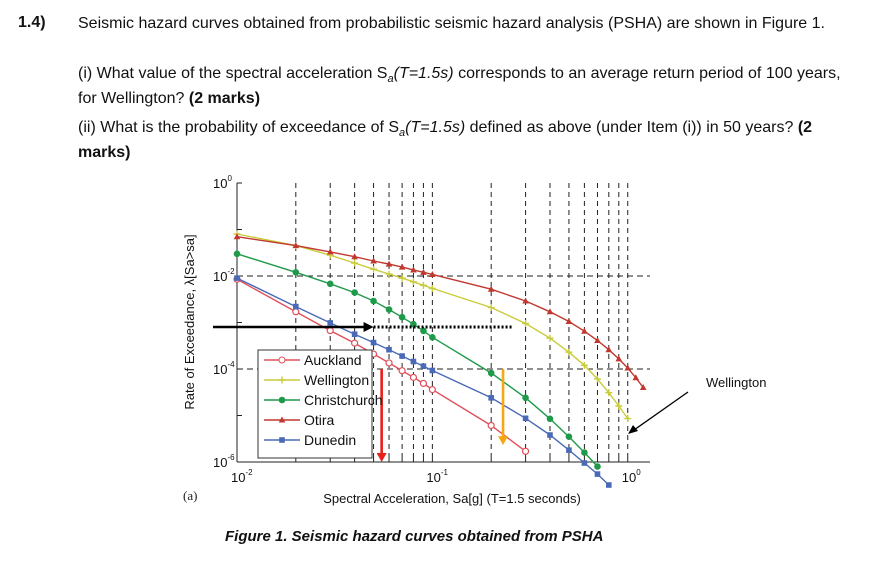 The width and height of the screenshot is (877, 571). Describe the element at coordinates (390, 79) in the screenshot. I see `part1-subscript: a` at that location.